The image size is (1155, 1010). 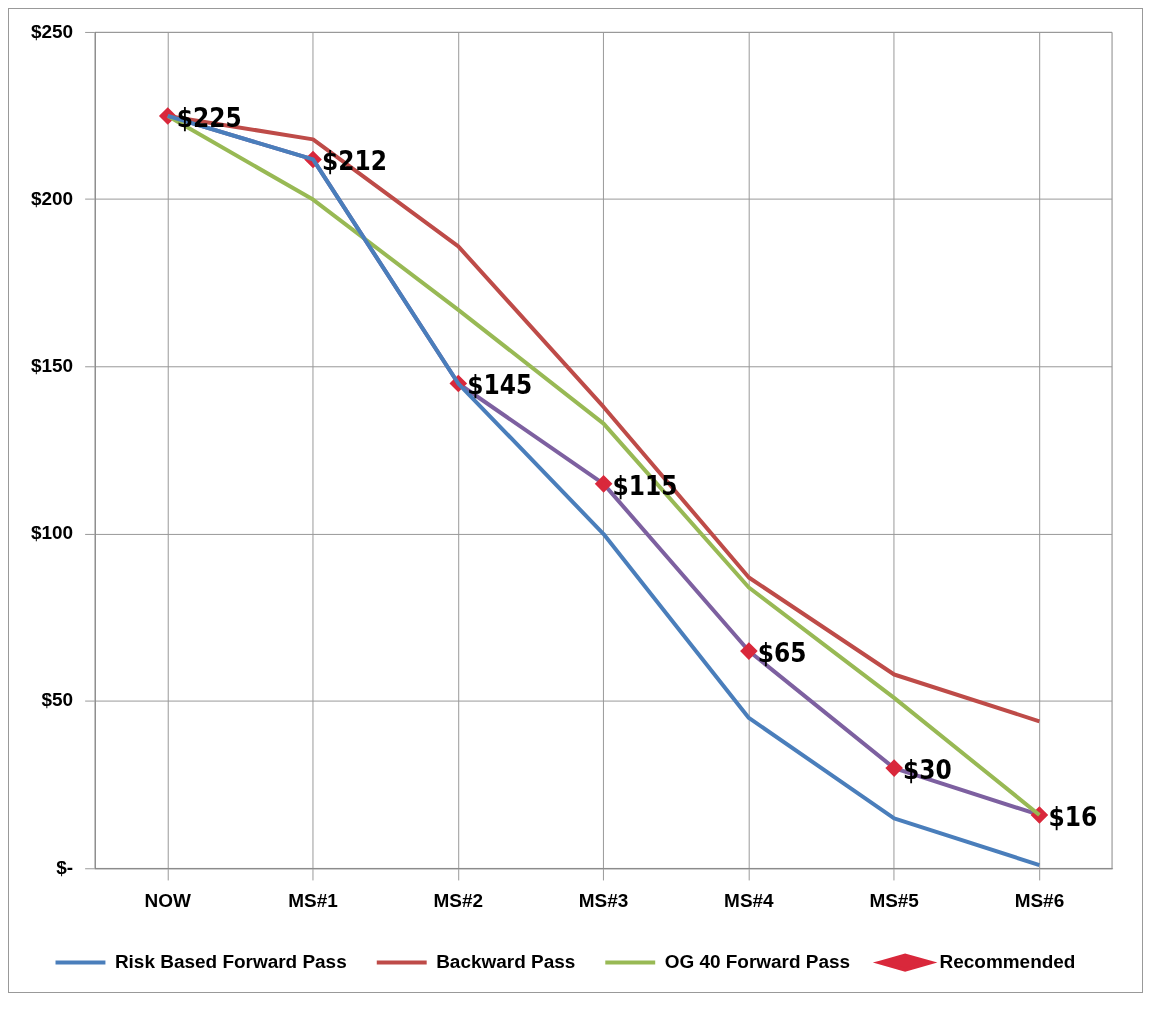 What do you see at coordinates (603, 901) in the screenshot?
I see `x-tick-label: MS#3` at bounding box center [603, 901].